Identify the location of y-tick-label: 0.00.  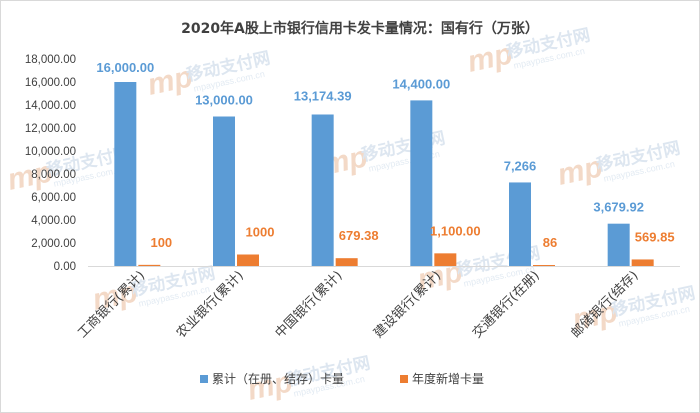
(65, 267).